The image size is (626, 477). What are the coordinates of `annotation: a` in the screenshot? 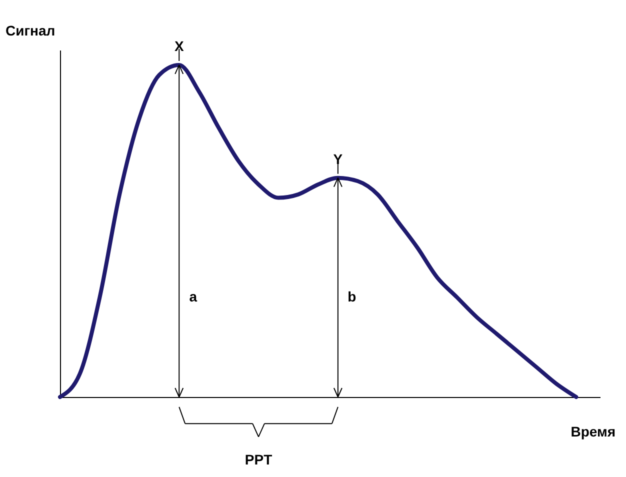 It's located at (193, 296).